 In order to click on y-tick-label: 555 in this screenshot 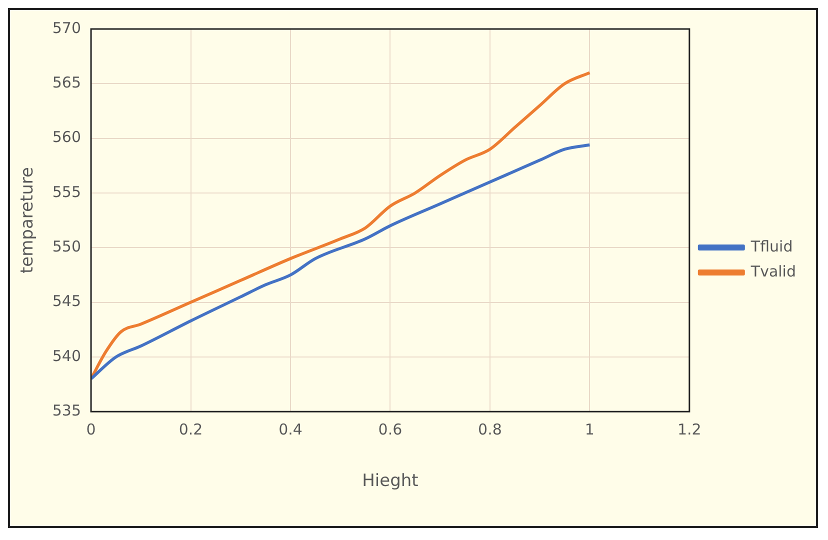, I will do `click(67, 191)`.